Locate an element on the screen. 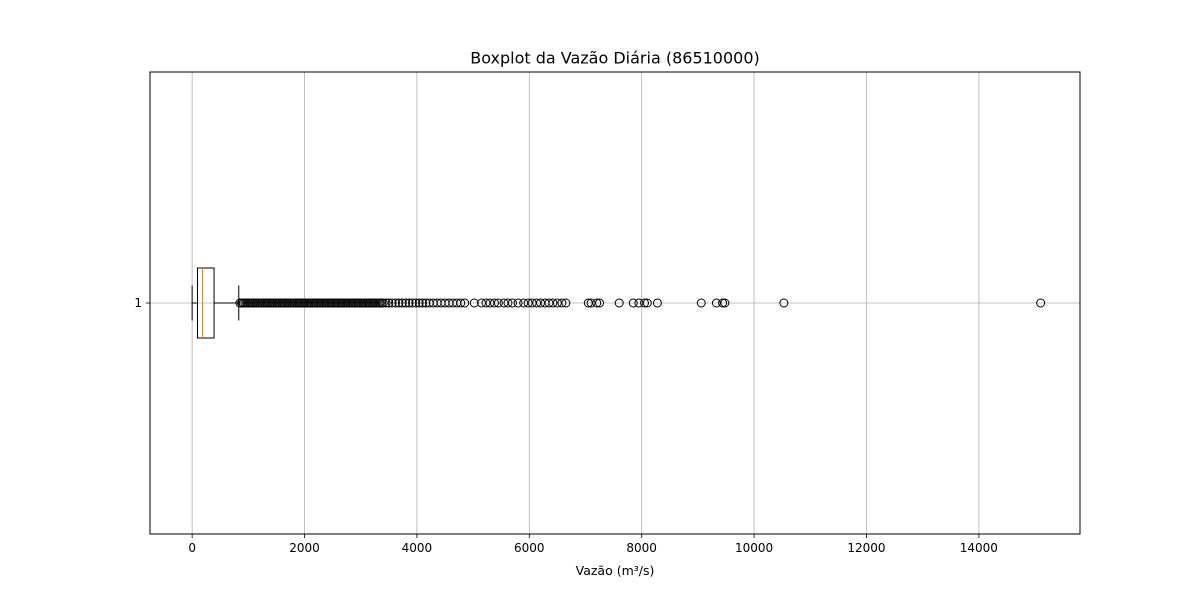 This screenshot has width=1200, height=600. x-tick-label: 0 is located at coordinates (192, 548).